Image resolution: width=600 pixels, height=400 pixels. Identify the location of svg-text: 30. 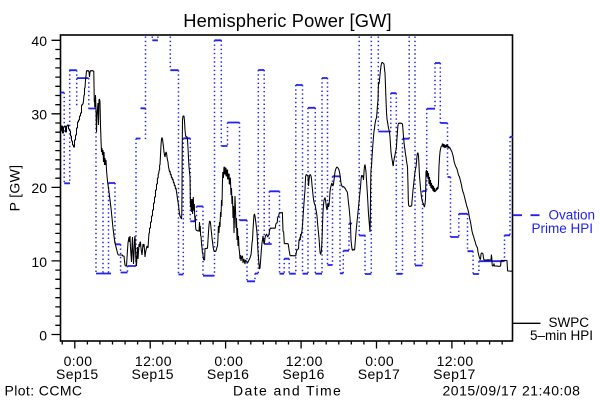
(39, 115).